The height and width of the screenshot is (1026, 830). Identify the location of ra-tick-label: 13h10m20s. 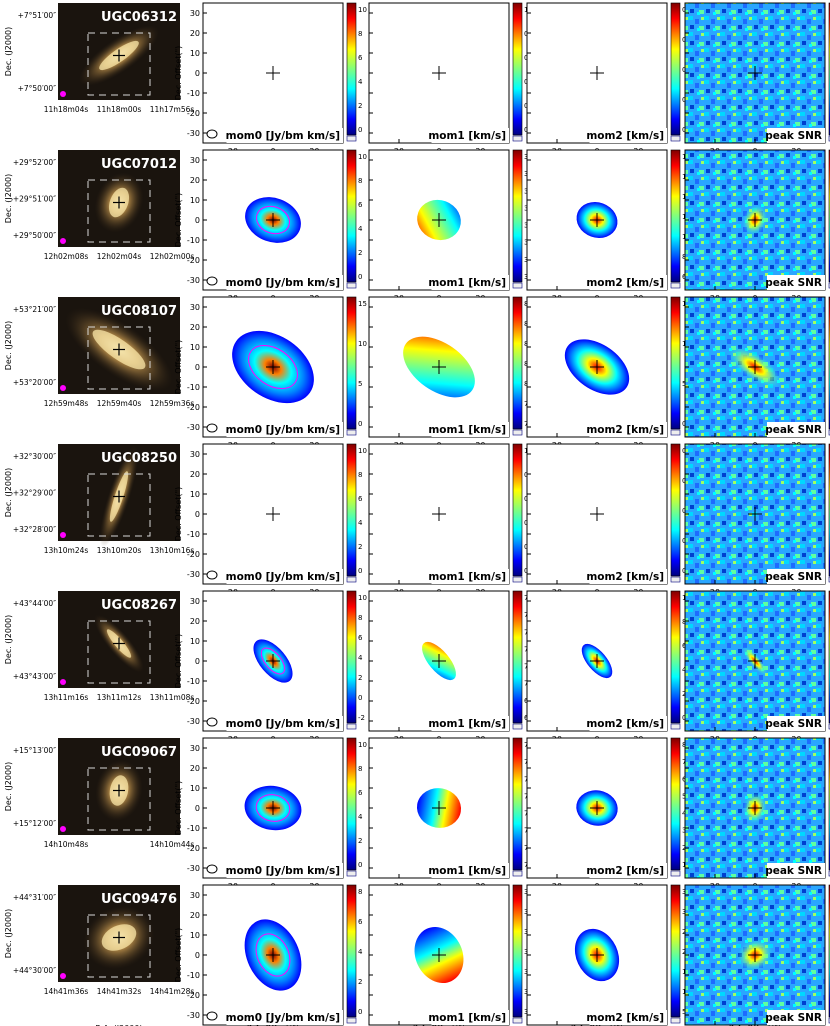
(119, 550).